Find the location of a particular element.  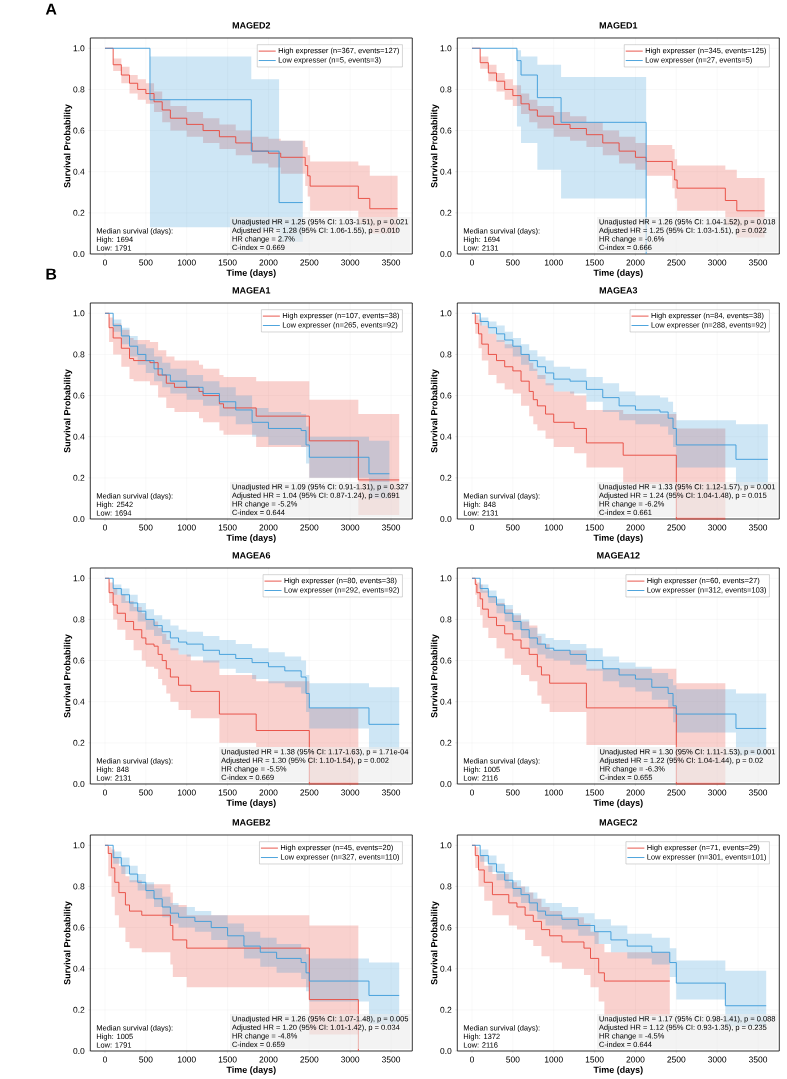

chart-title: MAGED1 is located at coordinates (618, 25).